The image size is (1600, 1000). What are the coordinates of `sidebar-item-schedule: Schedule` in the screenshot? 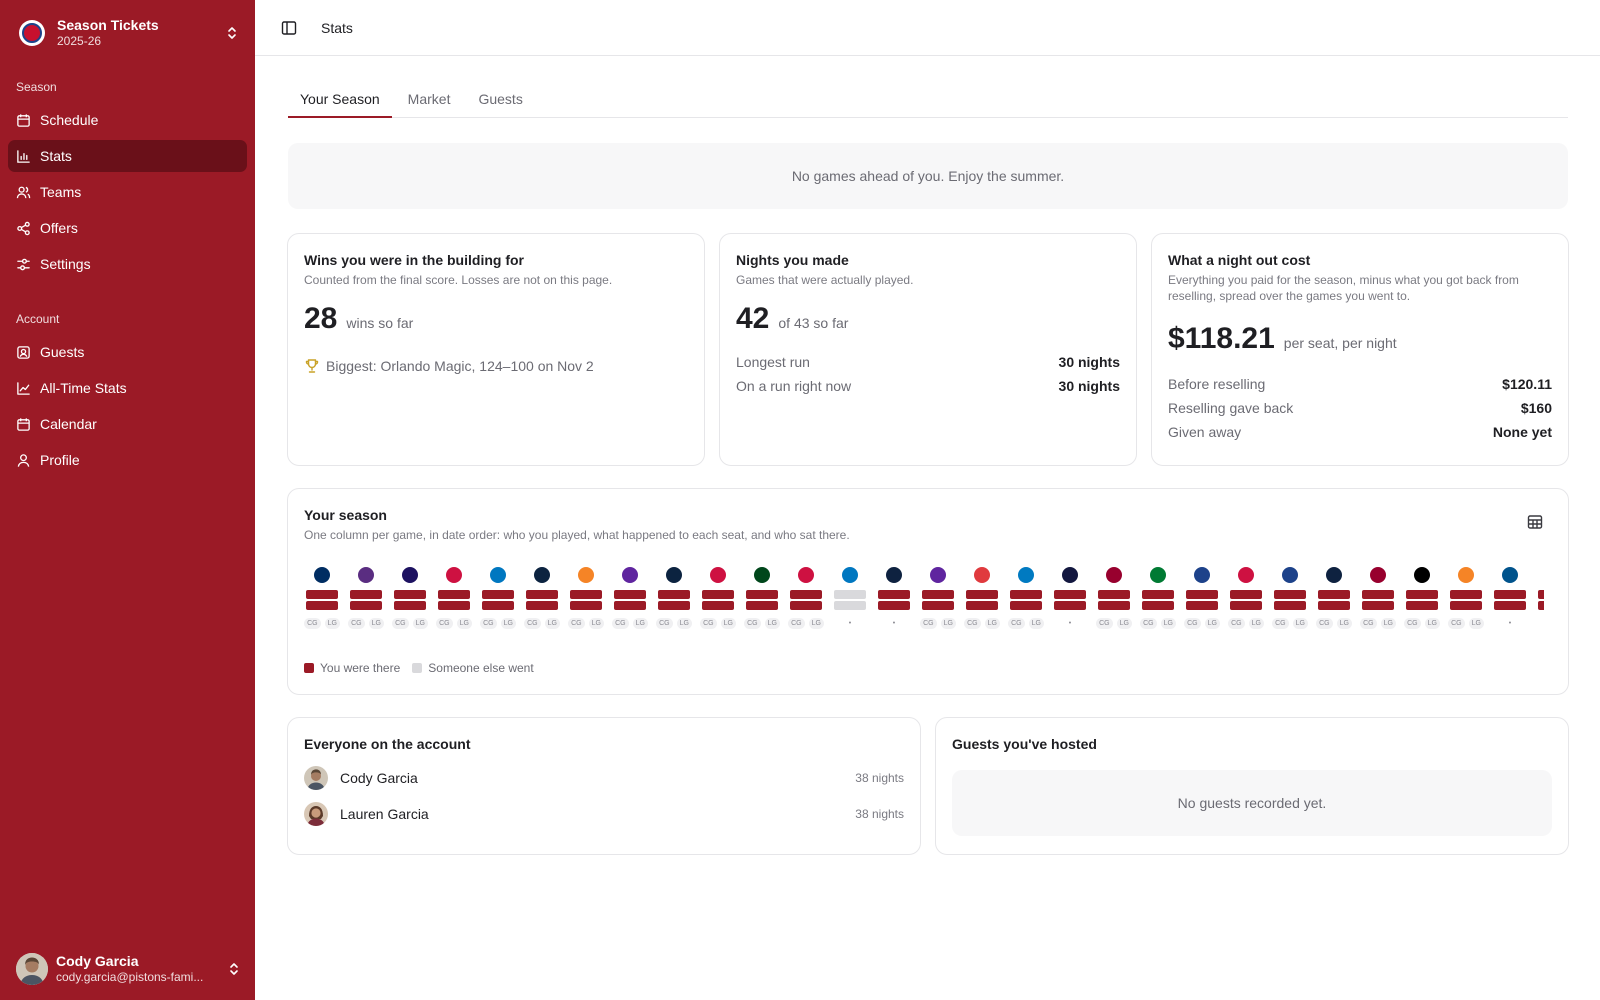 It's located at (127, 120).